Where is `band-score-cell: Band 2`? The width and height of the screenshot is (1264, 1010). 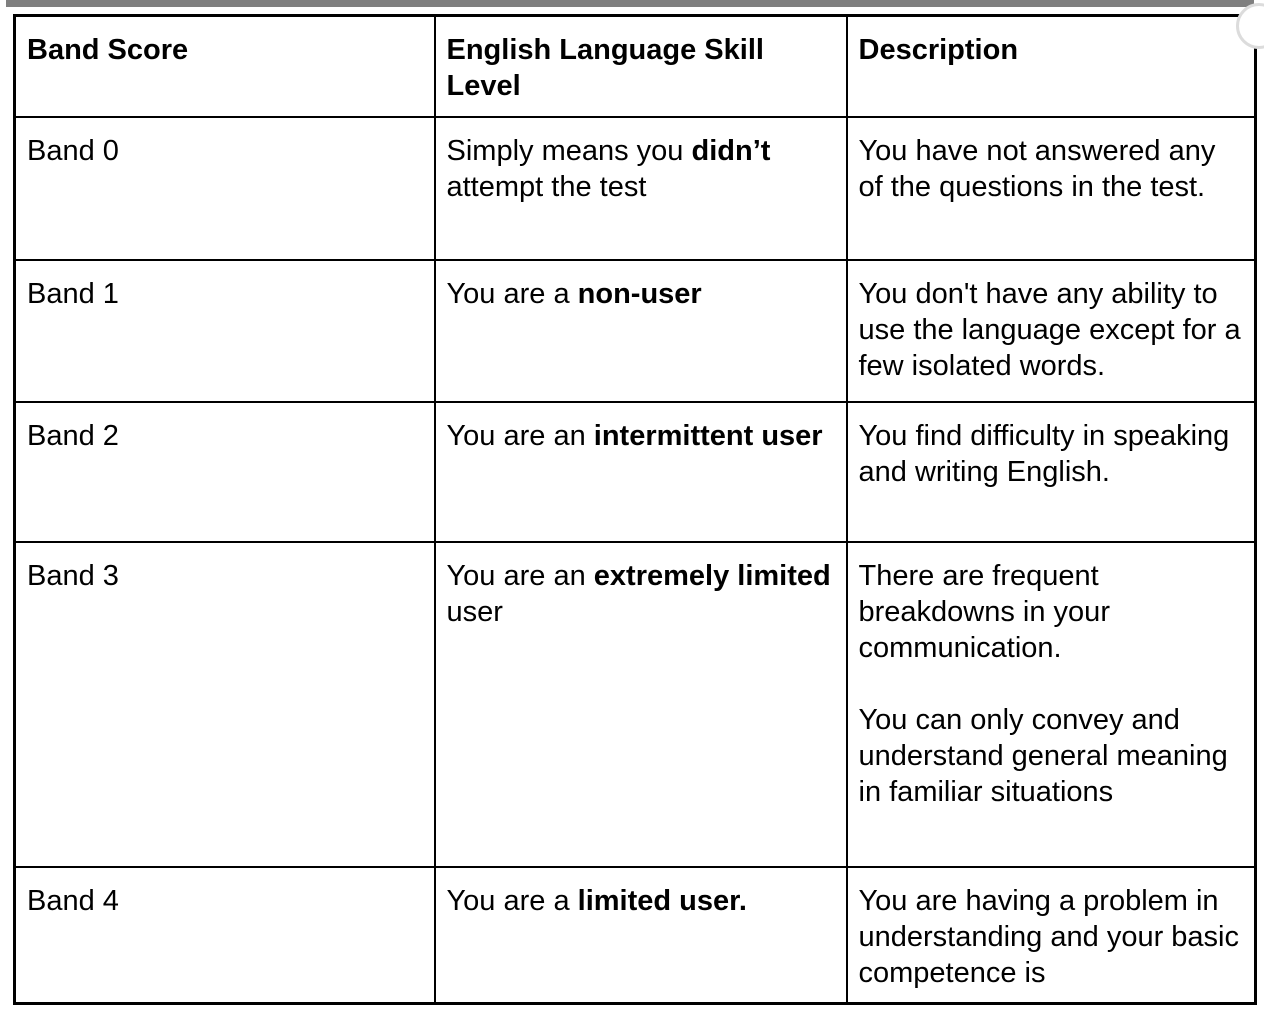
band-score-cell: Band 2 is located at coordinates (224, 471).